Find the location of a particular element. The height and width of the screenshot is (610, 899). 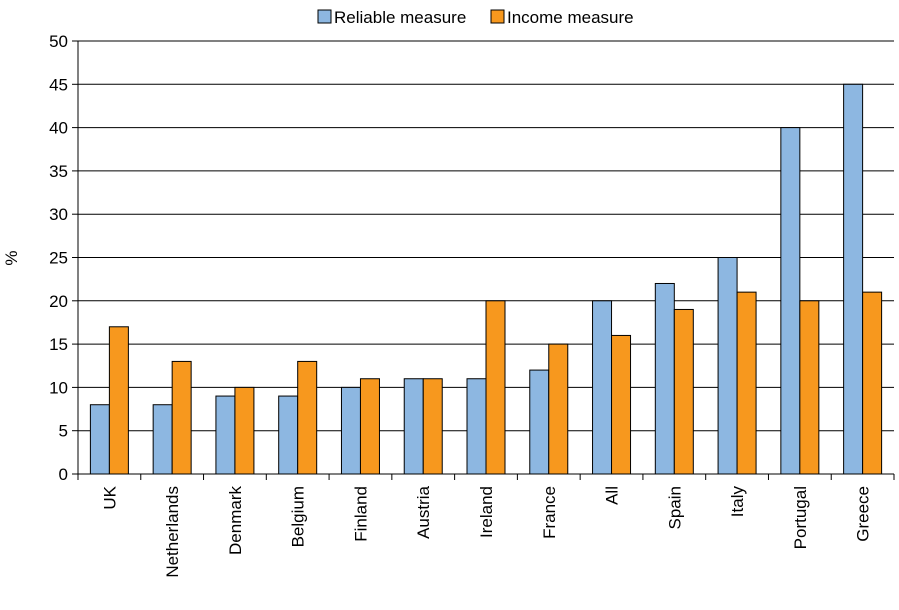

bar-all-reliable is located at coordinates (602, 387).